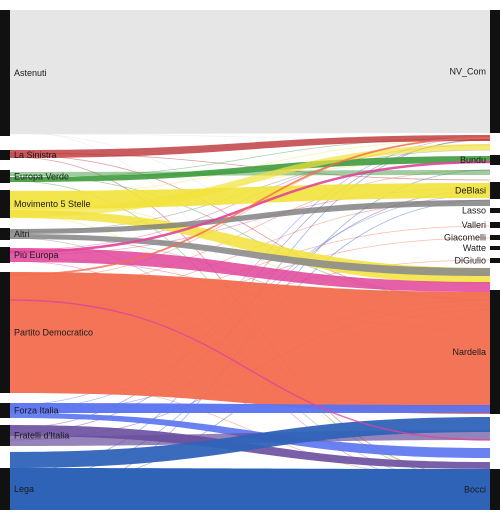 The height and width of the screenshot is (520, 500). I want to click on source-label-lega: Lega, so click(24, 489).